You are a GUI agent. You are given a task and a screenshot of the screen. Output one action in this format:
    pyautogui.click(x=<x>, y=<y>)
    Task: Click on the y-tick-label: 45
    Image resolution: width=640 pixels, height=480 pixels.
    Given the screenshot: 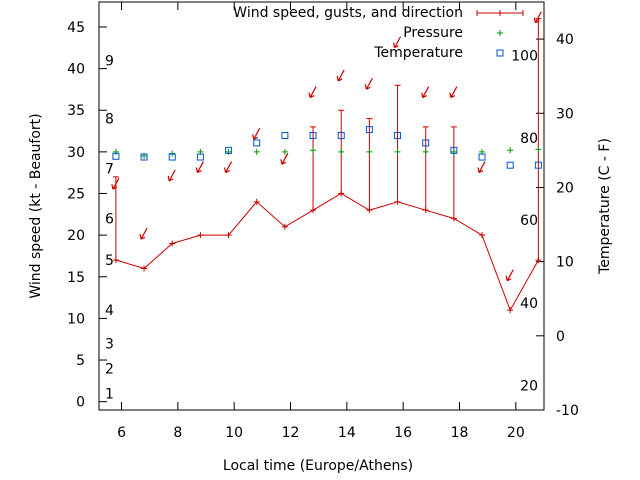 What is the action you would take?
    pyautogui.click(x=76, y=28)
    